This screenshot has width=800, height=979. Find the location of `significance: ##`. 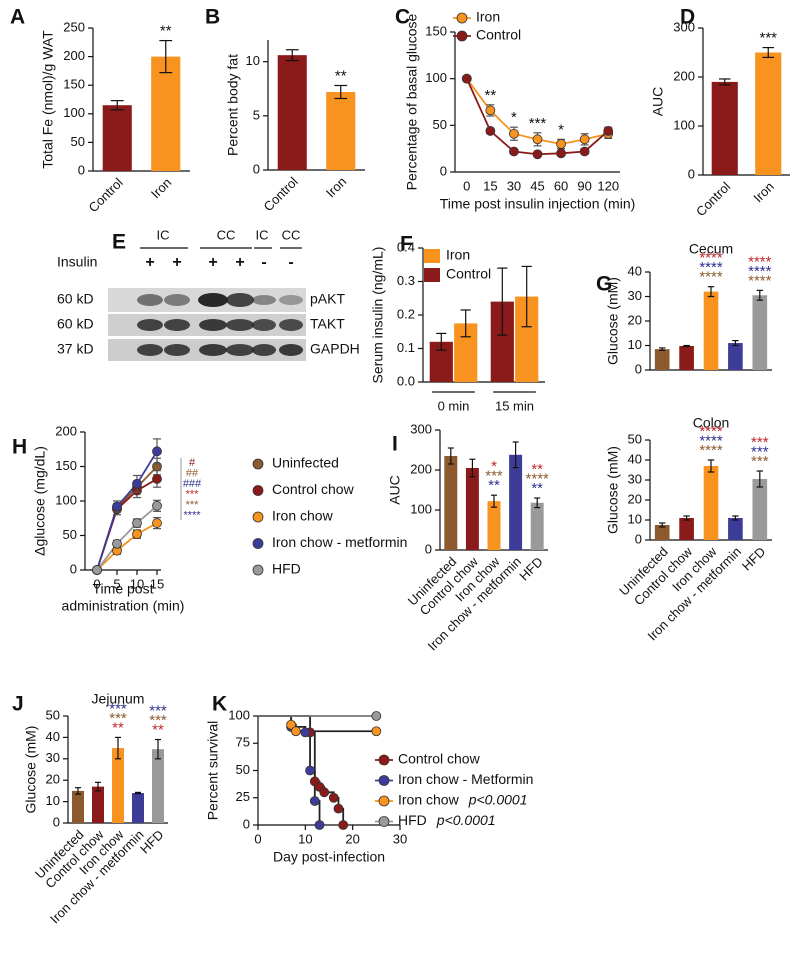

significance: ## is located at coordinates (192, 473).